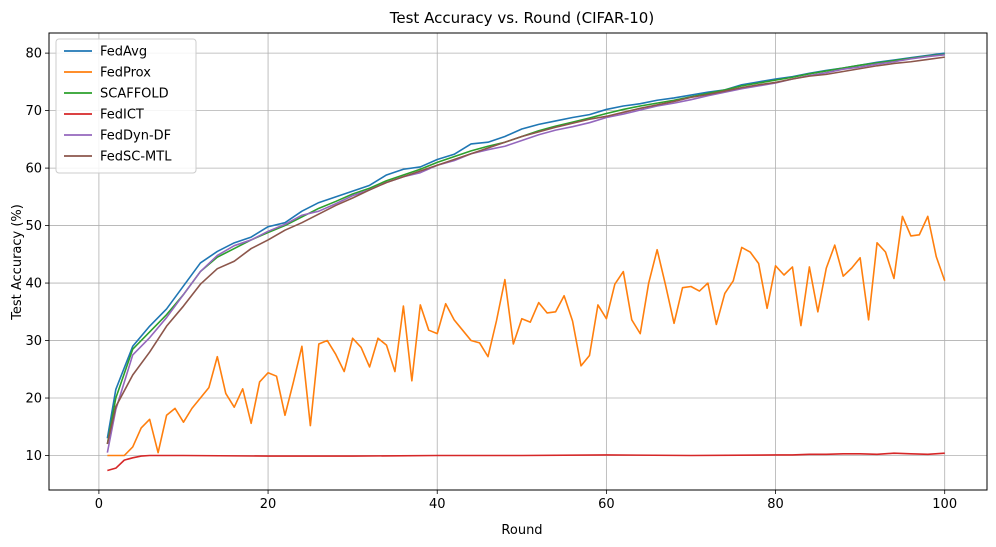 Image resolution: width=996 pixels, height=547 pixels. Describe the element at coordinates (33, 111) in the screenshot. I see `y-tick-label: 70` at that location.